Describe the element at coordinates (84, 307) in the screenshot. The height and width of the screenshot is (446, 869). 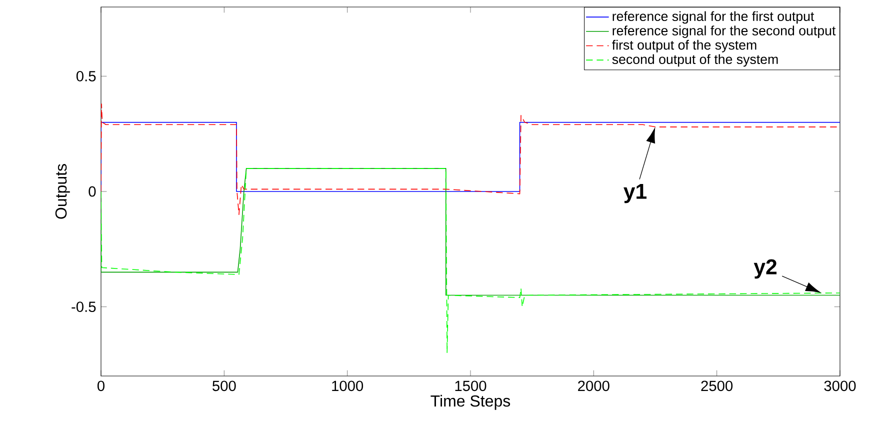
I see `y-tick-label: -0.5` at that location.